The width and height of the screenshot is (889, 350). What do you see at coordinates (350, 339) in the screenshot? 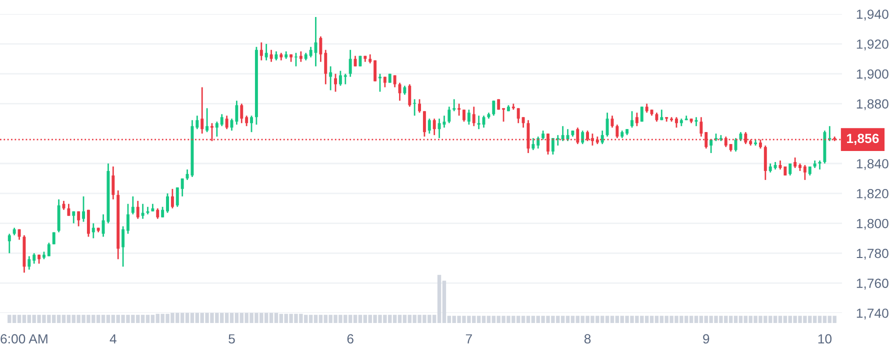
I see `x-tick-label: 6` at bounding box center [350, 339].